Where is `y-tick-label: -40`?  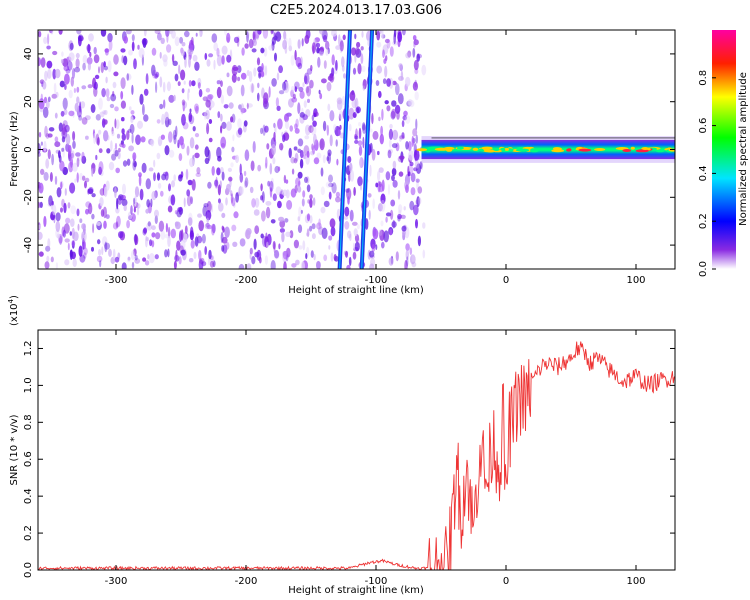
y-tick-label: -40 is located at coordinates (28, 245).